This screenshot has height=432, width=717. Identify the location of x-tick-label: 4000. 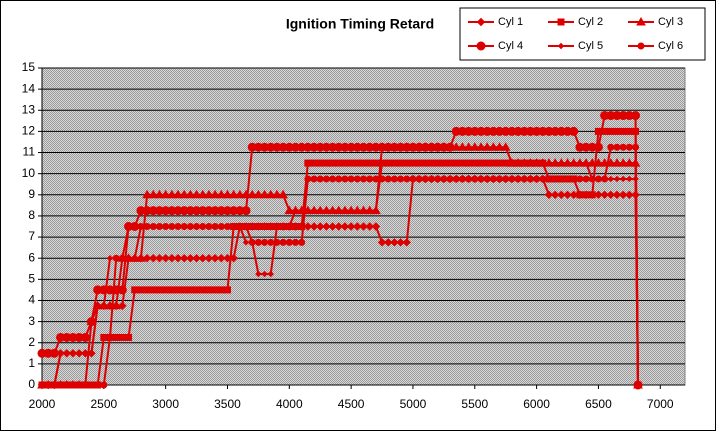
(289, 404).